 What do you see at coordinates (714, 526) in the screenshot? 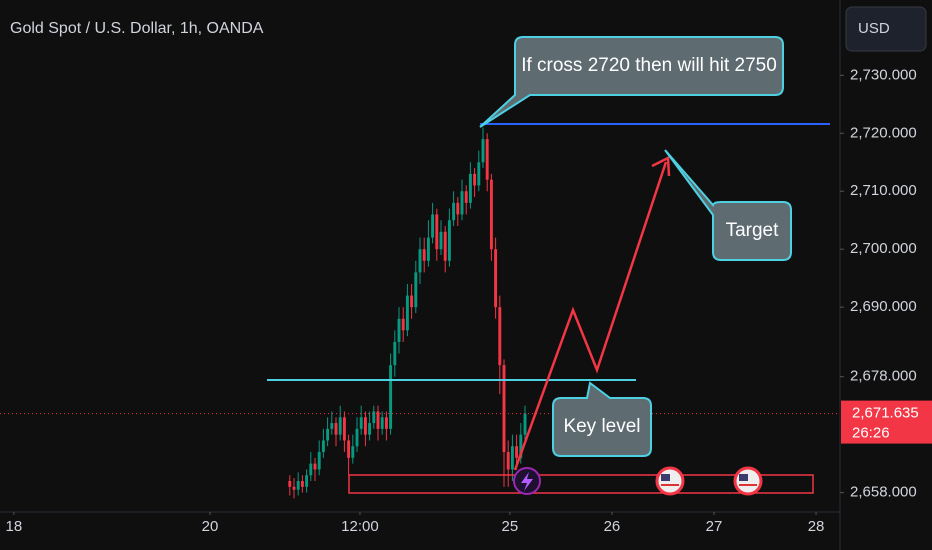
I see `x-tick-label: 27` at bounding box center [714, 526].